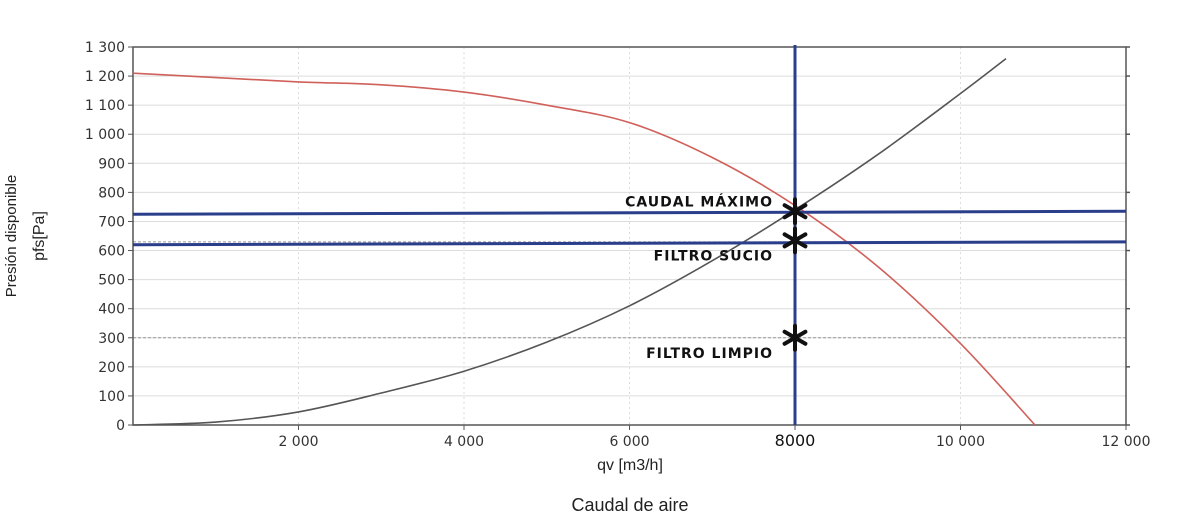 The width and height of the screenshot is (1191, 518). I want to click on y-axis-label: Presión disponible, so click(11, 236).